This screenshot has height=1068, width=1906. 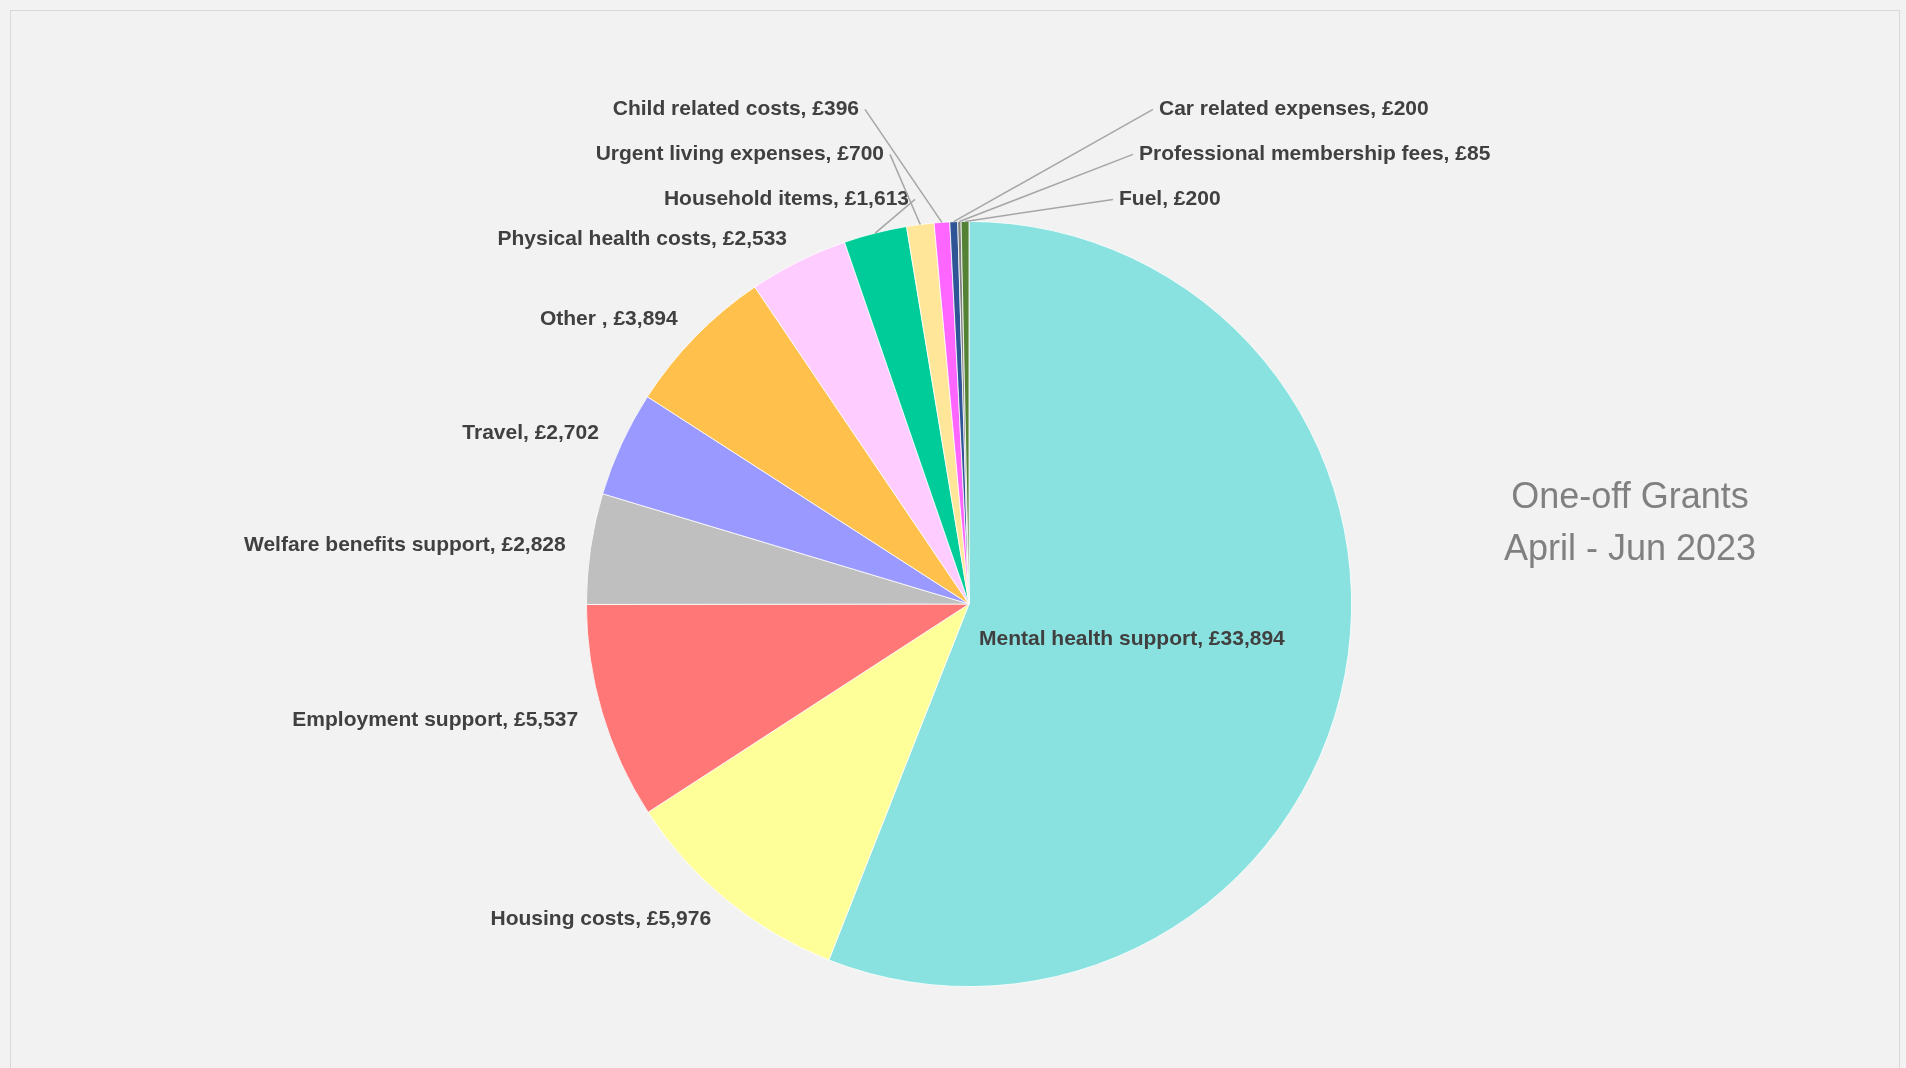 What do you see at coordinates (1132, 637) in the screenshot?
I see `slice-label: Mental health support, £33,894` at bounding box center [1132, 637].